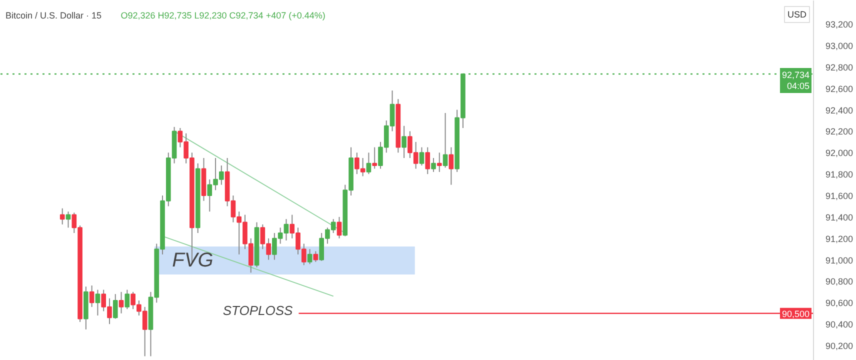  Describe the element at coordinates (840, 67) in the screenshot. I see `y-tick-label: 92,800` at that location.